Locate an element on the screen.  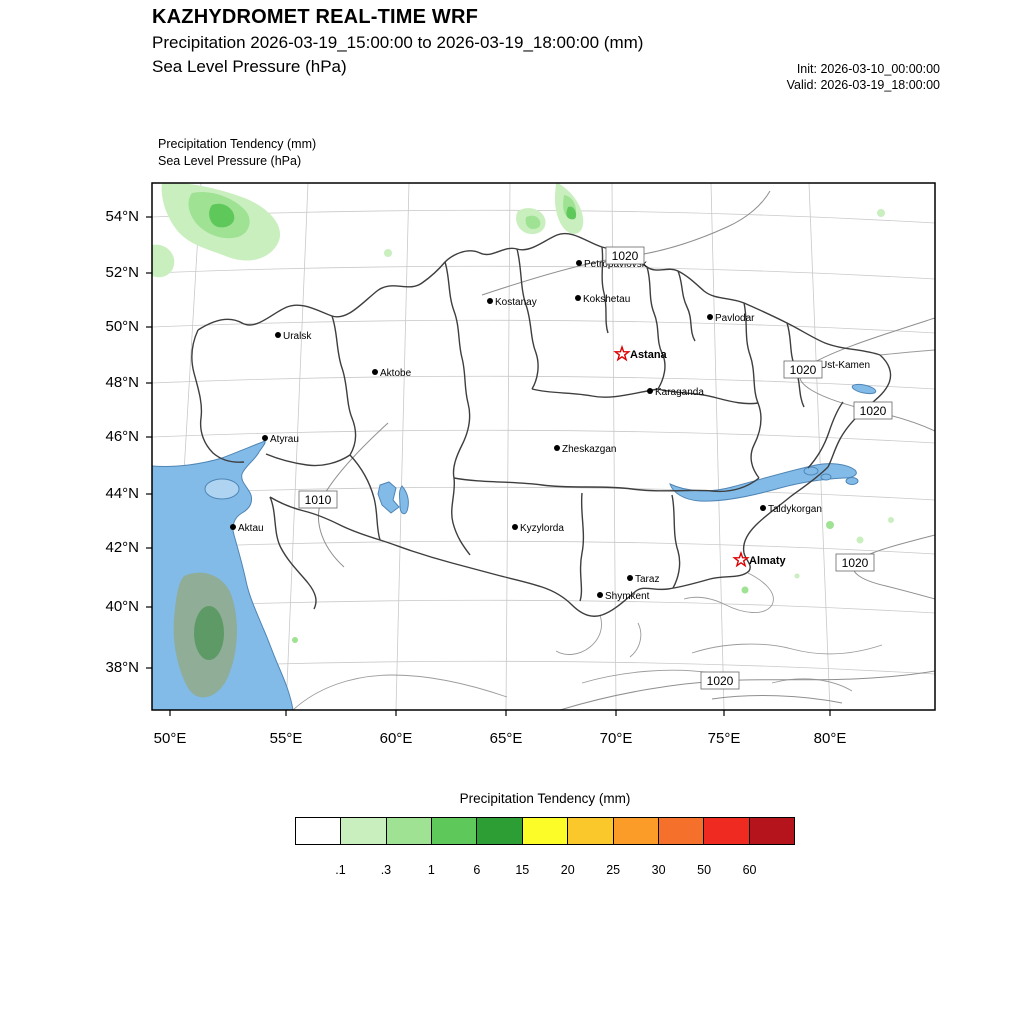
city-taldykorgan: Taldykorgan is located at coordinates (791, 509).